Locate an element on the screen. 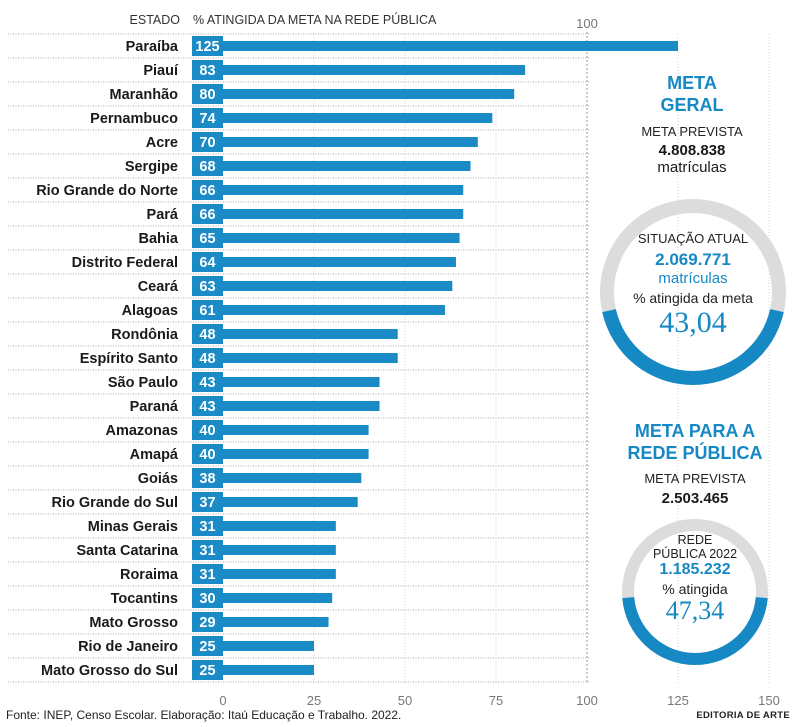  meta-publica-value: 2.503.465 is located at coordinates (695, 498).